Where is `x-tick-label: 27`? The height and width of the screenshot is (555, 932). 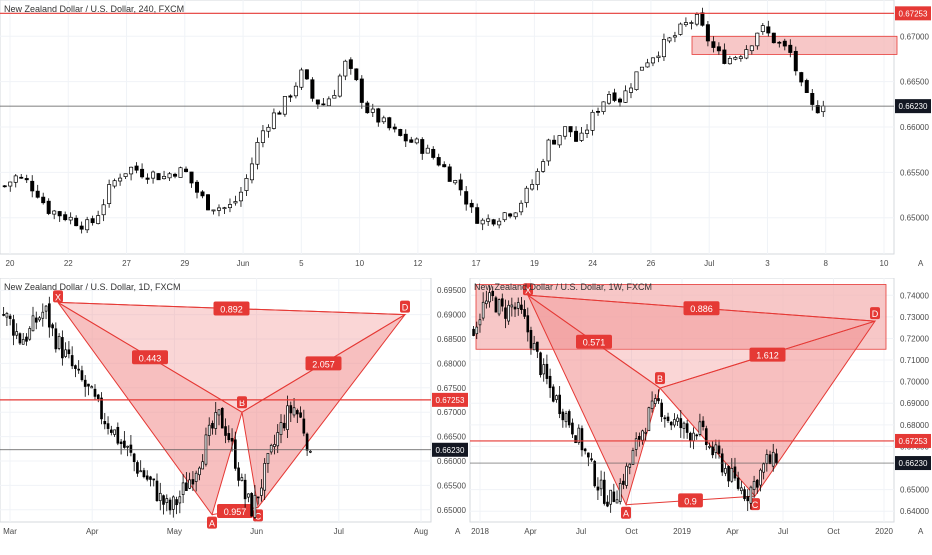 x-tick-label: 27 is located at coordinates (126, 263).